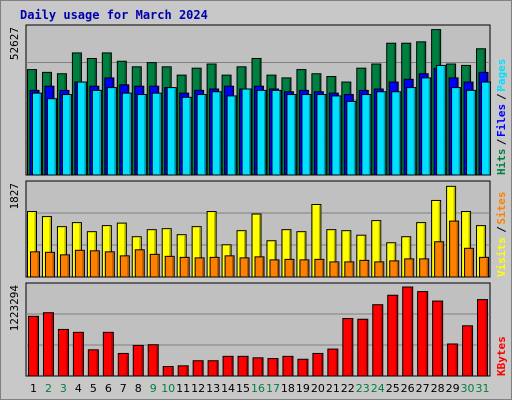  I want to click on bar-pages-day-13-shade, so click(220, 133).